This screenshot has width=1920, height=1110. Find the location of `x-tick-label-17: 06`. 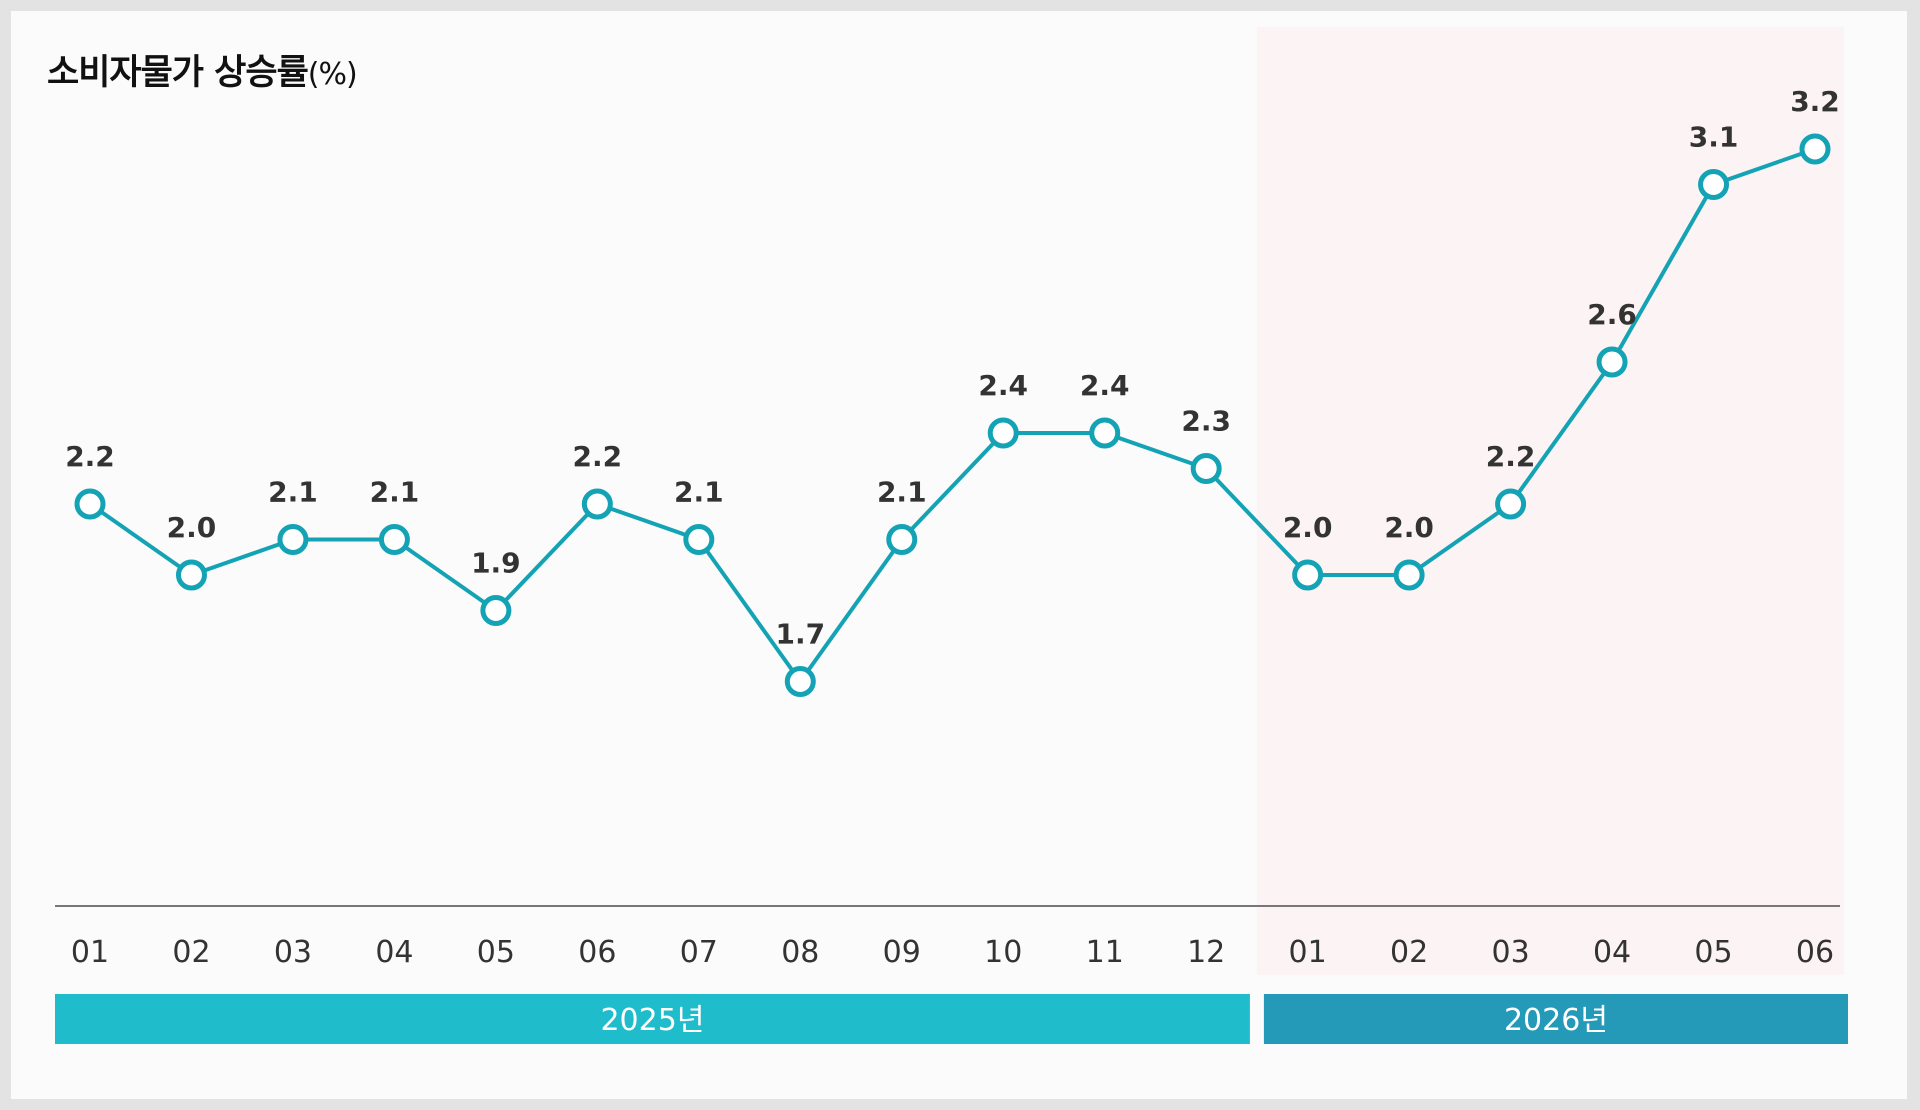

x-tick-label-17: 06 is located at coordinates (1815, 952).